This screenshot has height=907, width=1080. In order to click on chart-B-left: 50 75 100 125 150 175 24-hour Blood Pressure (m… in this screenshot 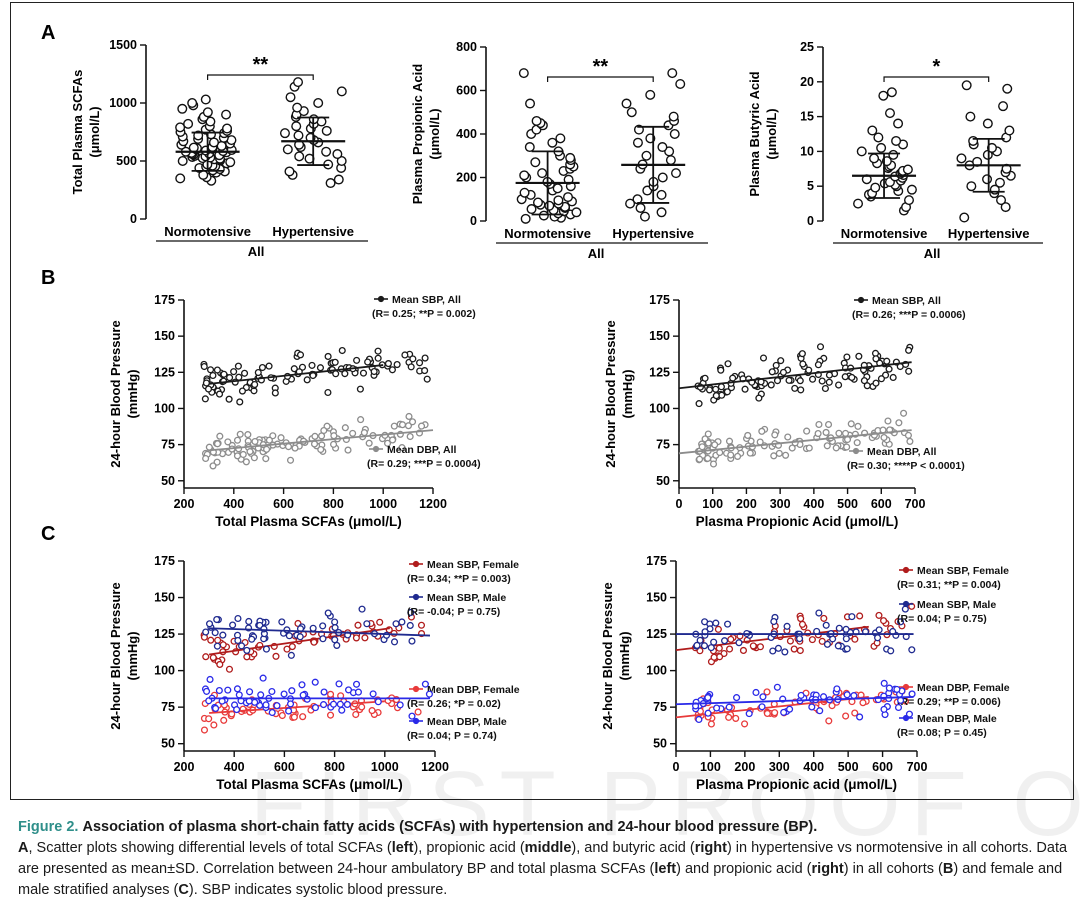, I will do `click(294, 411)`.